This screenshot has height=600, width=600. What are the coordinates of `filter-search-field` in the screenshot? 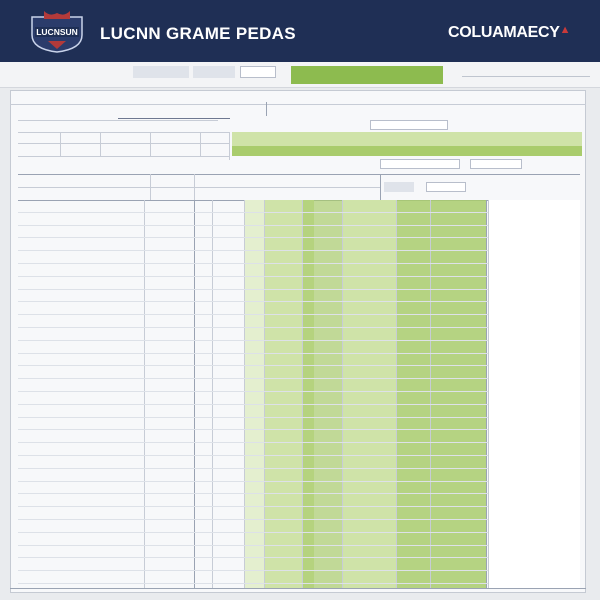 It's located at (409, 125).